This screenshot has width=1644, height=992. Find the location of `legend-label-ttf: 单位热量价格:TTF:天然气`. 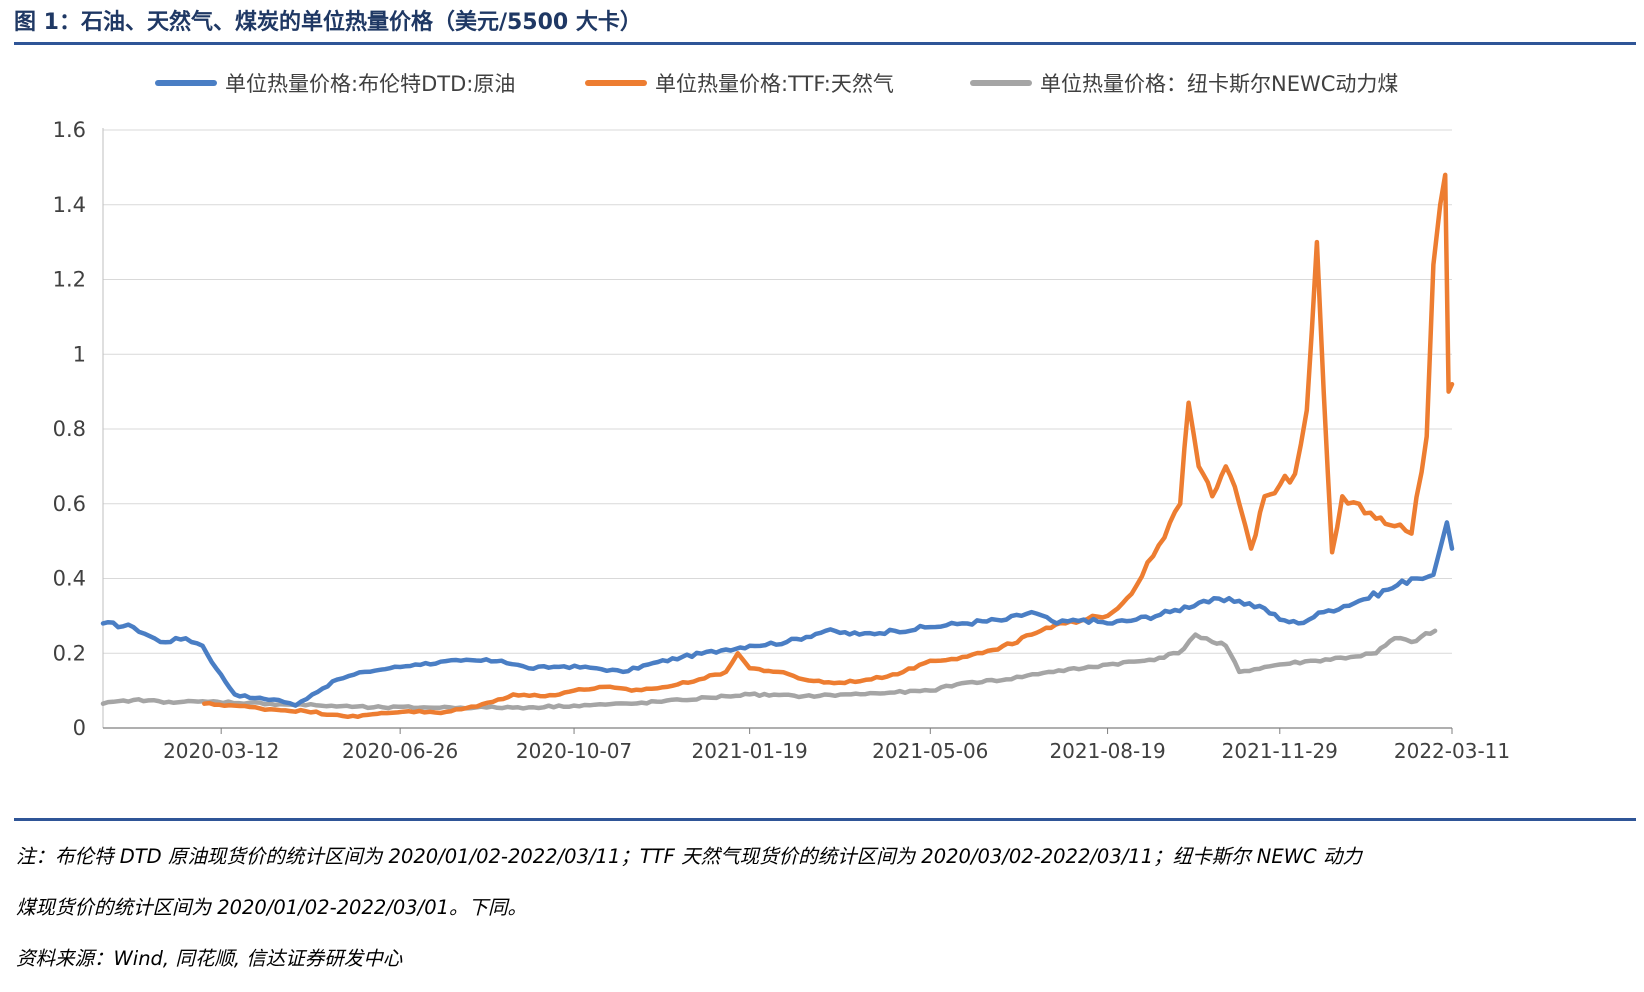

legend-label-ttf: 单位热量价格:TTF:天然气 is located at coordinates (774, 84).